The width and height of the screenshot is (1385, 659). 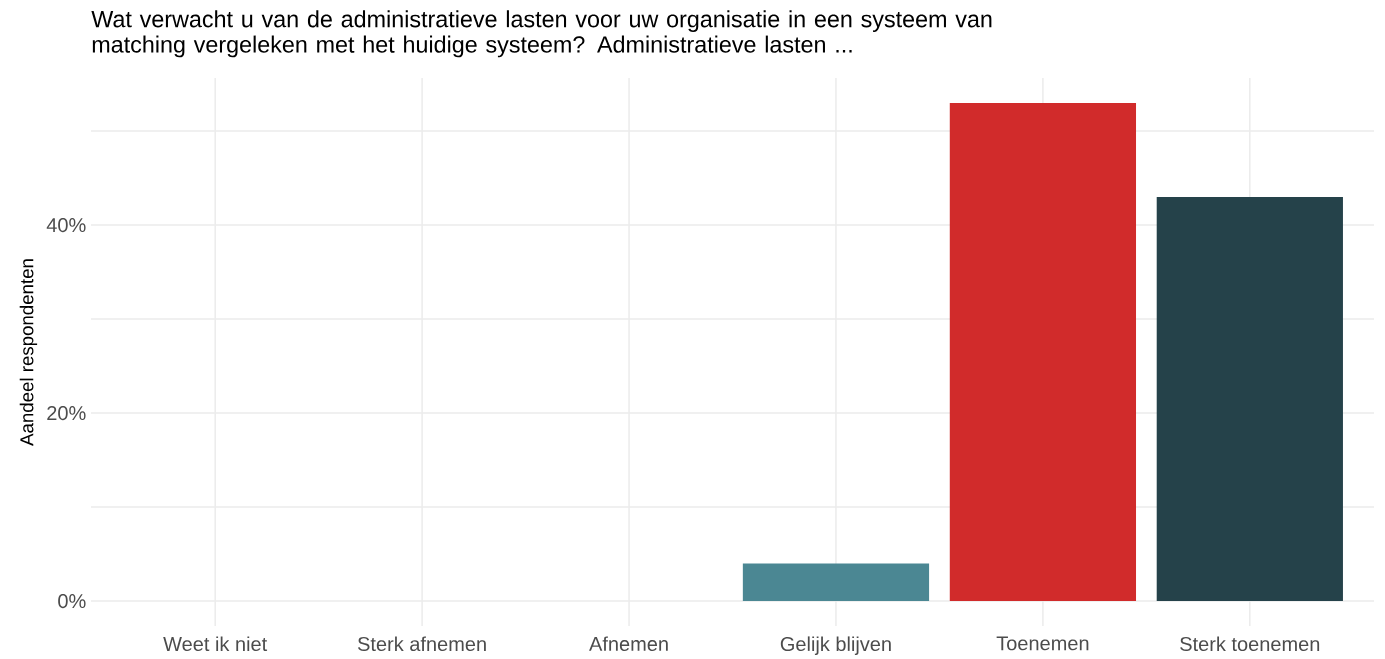 I want to click on y-tick-label: 40%, so click(x=66, y=225).